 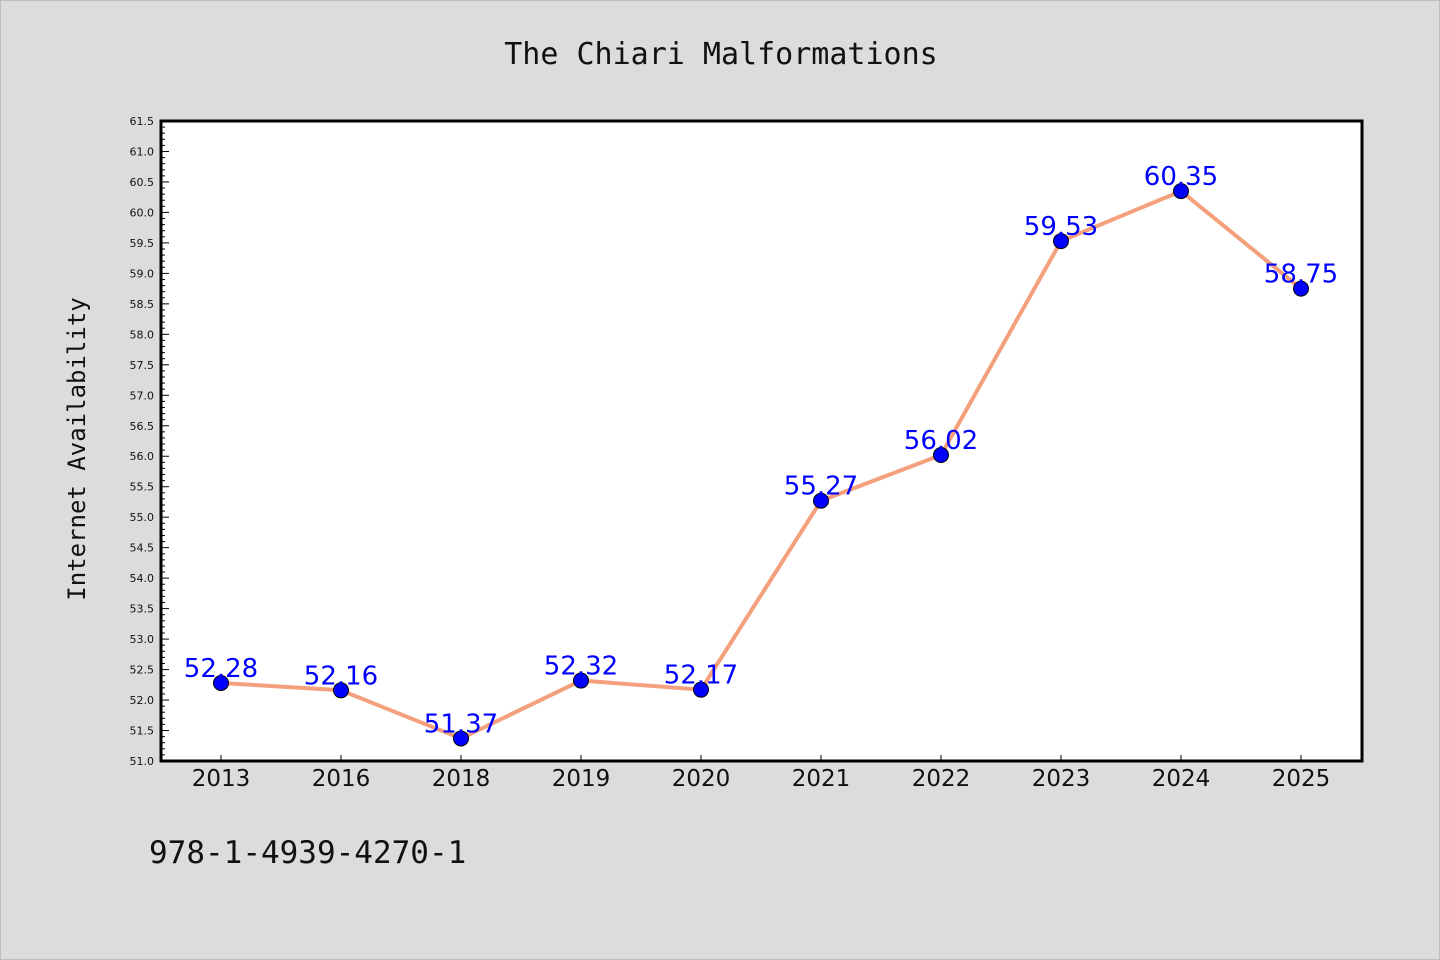 I want to click on y-tick-label: 53.0, so click(x=142, y=639).